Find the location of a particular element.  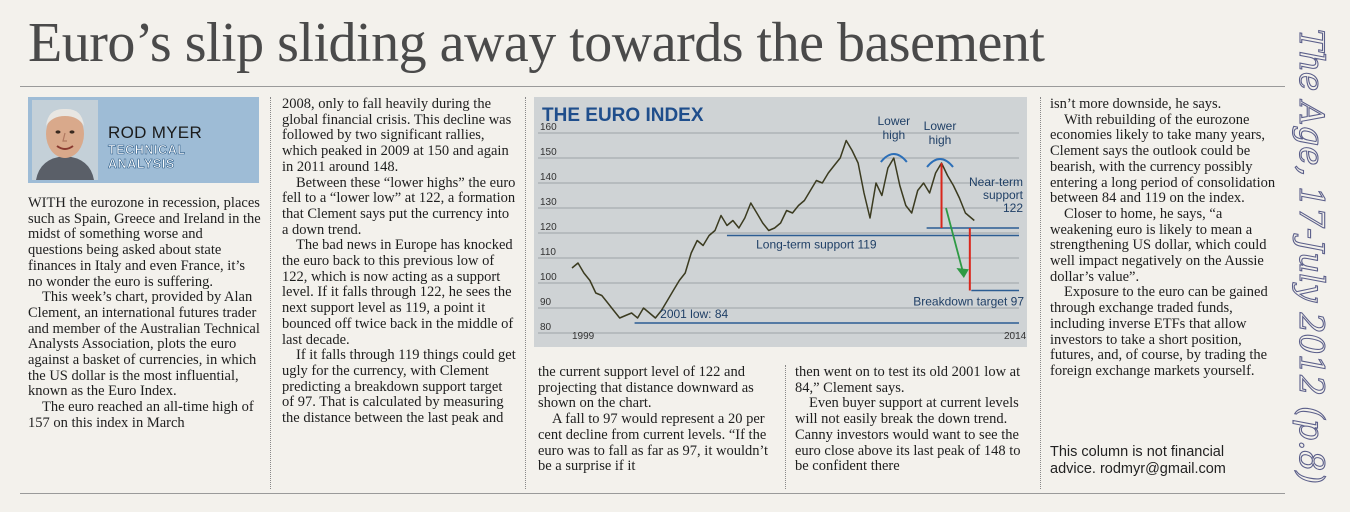

section-label-line1: TECHNICAL is located at coordinates (147, 150).